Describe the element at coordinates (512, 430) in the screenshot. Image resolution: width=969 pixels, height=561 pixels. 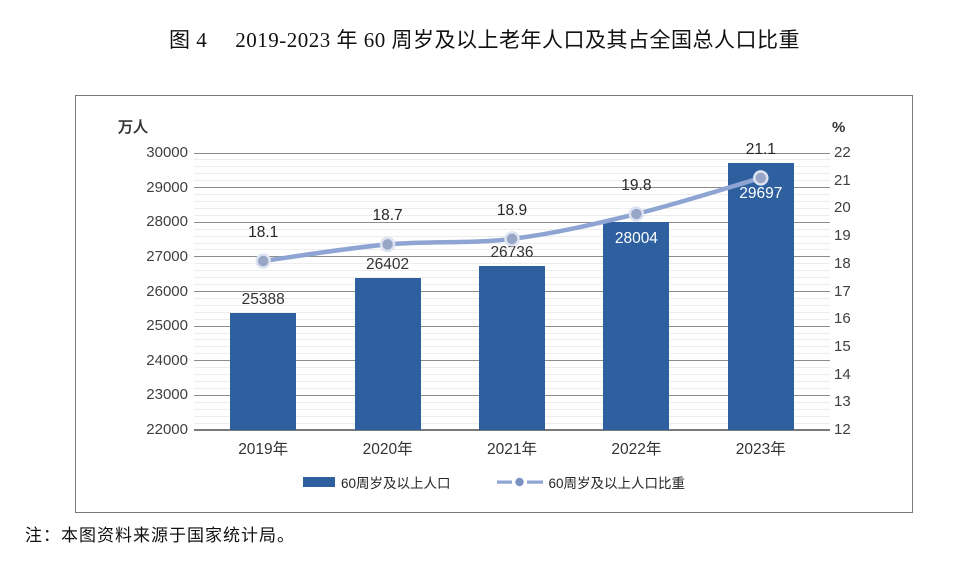
I see `x-axis-line` at that location.